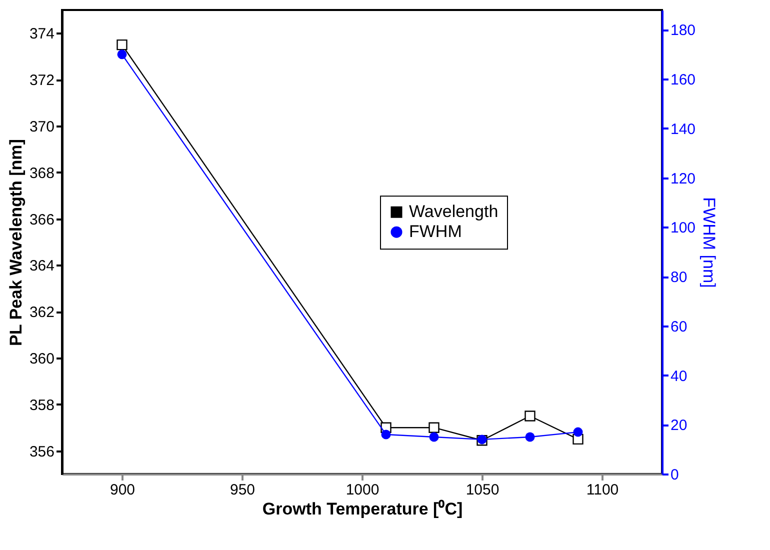 The height and width of the screenshot is (550, 770). Describe the element at coordinates (683, 129) in the screenshot. I see `y2-tick-label: 140` at that location.